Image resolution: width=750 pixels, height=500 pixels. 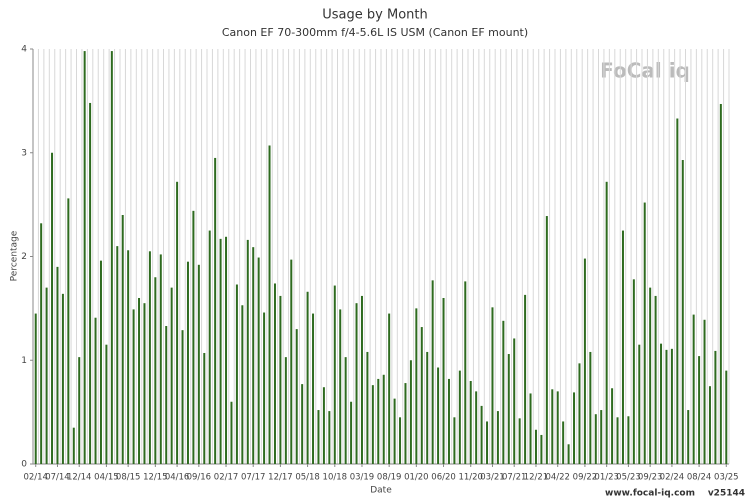 I want to click on x-tick-label: 07/17, so click(x=253, y=478).